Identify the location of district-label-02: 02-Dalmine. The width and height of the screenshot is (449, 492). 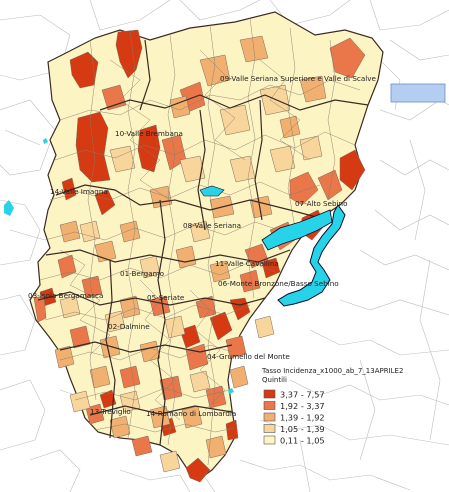
(129, 326).